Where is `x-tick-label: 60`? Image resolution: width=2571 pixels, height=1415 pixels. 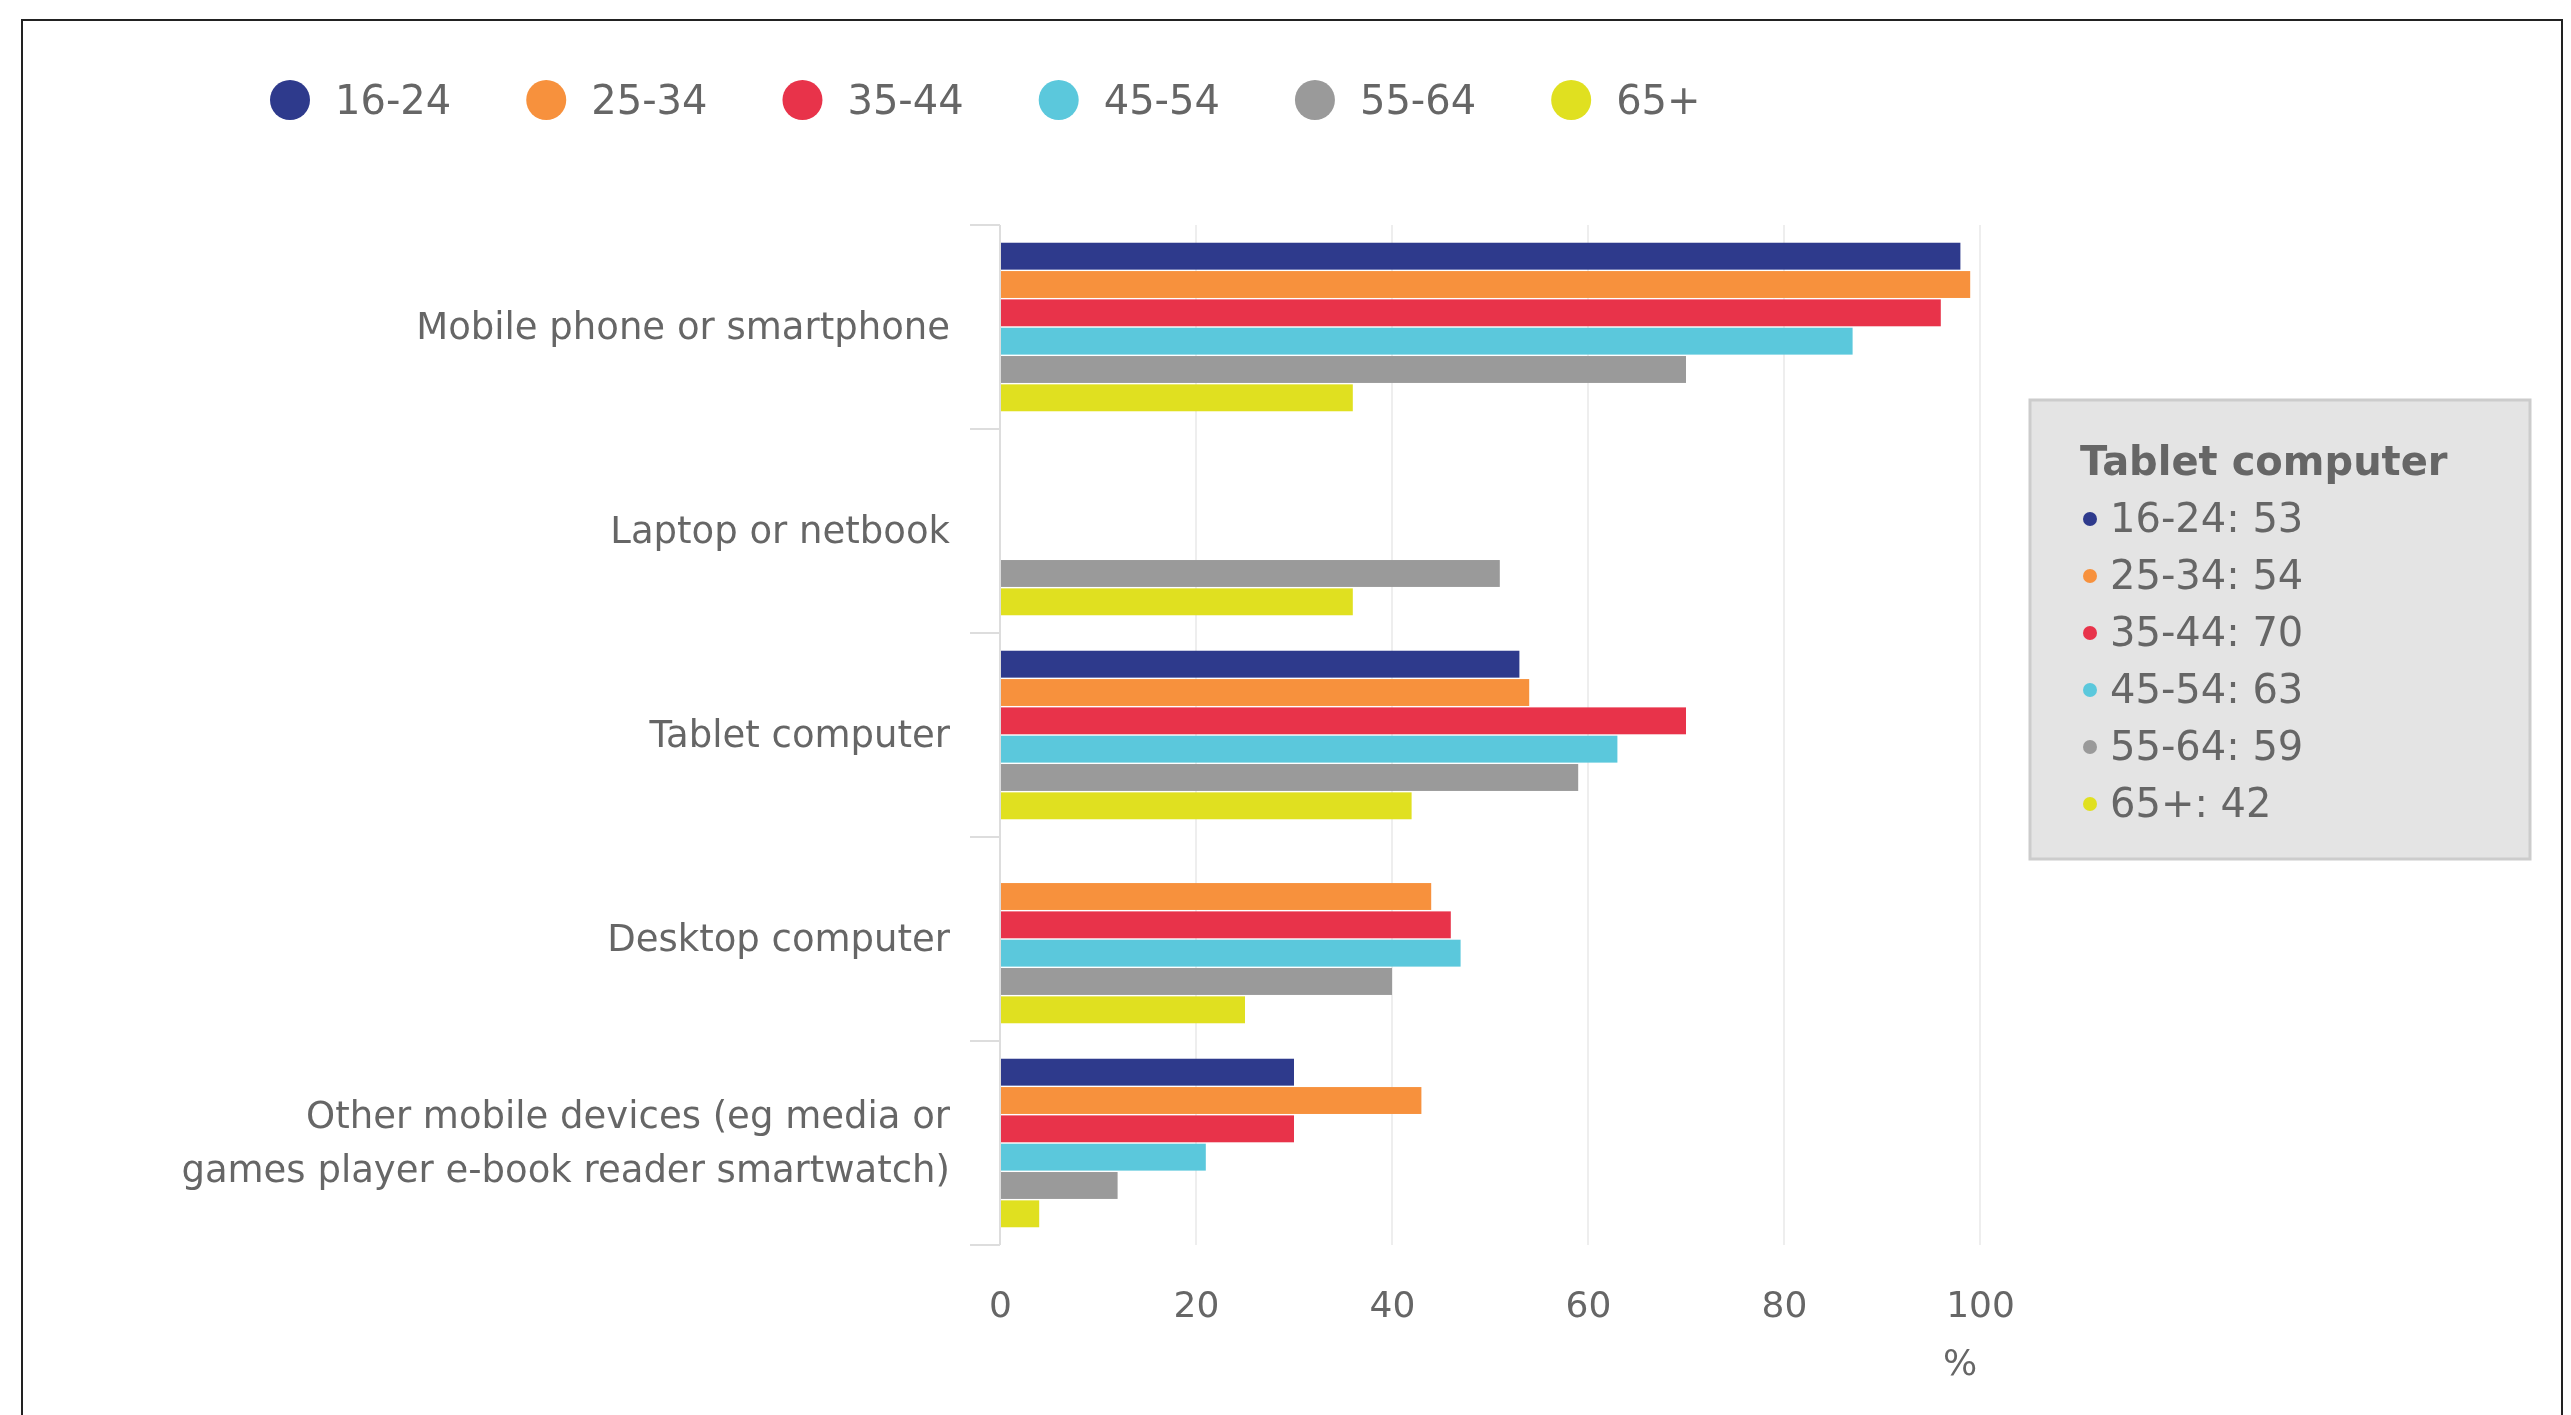
x-tick-label: 60 is located at coordinates (1588, 1304).